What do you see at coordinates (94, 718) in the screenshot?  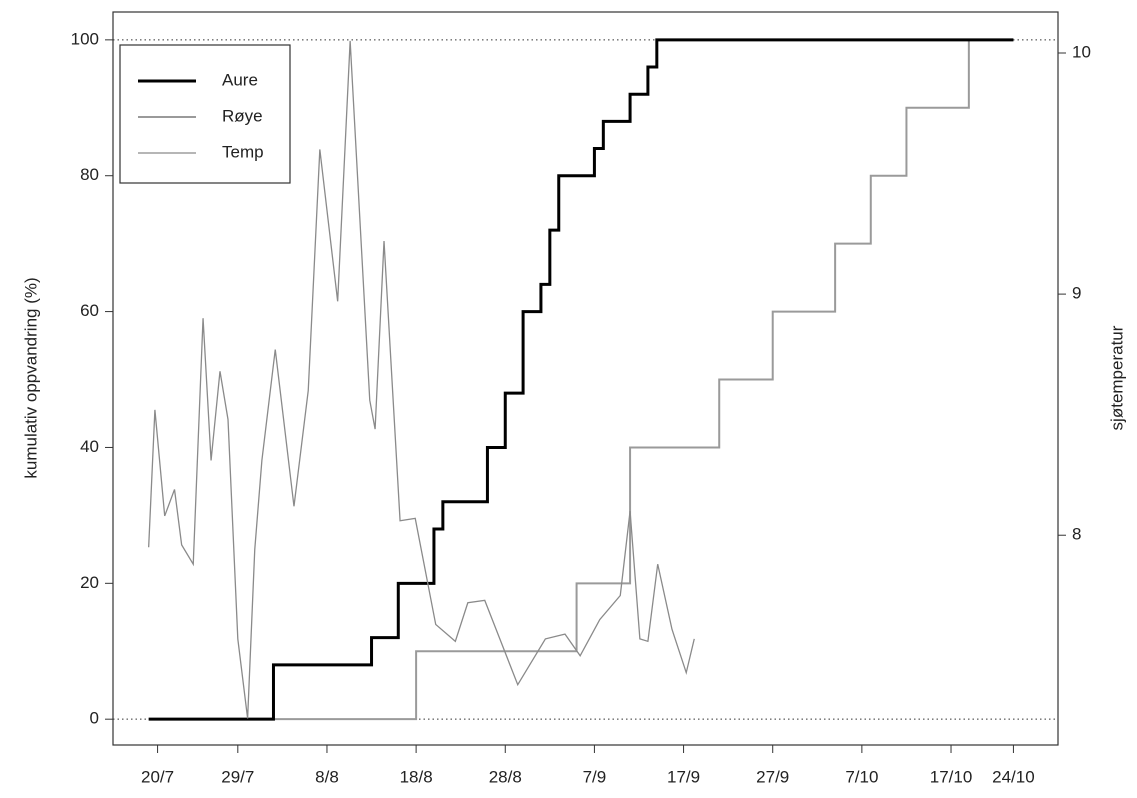 I see `y-tick-label: 0` at bounding box center [94, 718].